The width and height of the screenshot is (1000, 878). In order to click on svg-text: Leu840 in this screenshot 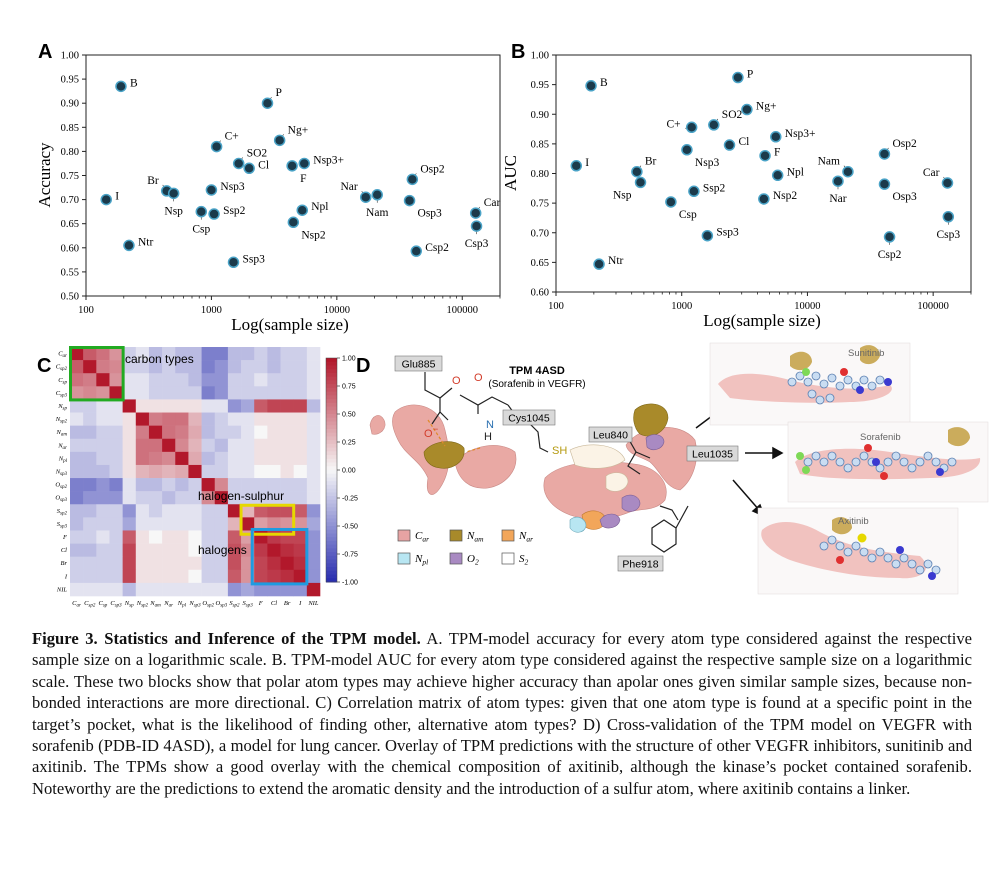, I will do `click(610, 436)`.